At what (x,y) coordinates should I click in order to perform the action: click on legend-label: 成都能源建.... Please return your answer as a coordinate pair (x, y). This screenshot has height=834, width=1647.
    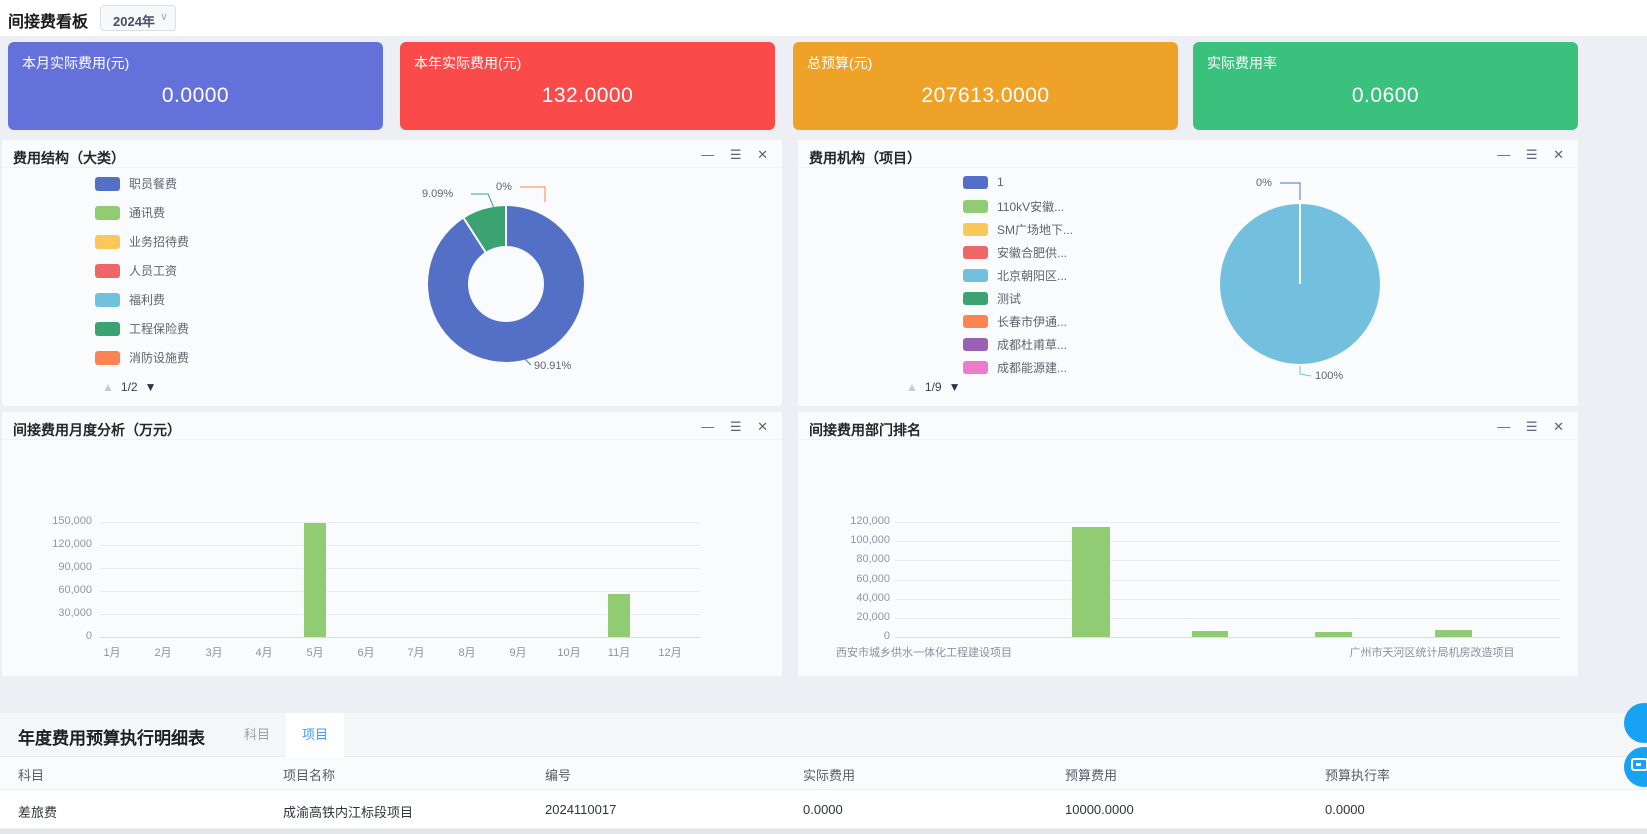
    Looking at the image, I should click on (1032, 368).